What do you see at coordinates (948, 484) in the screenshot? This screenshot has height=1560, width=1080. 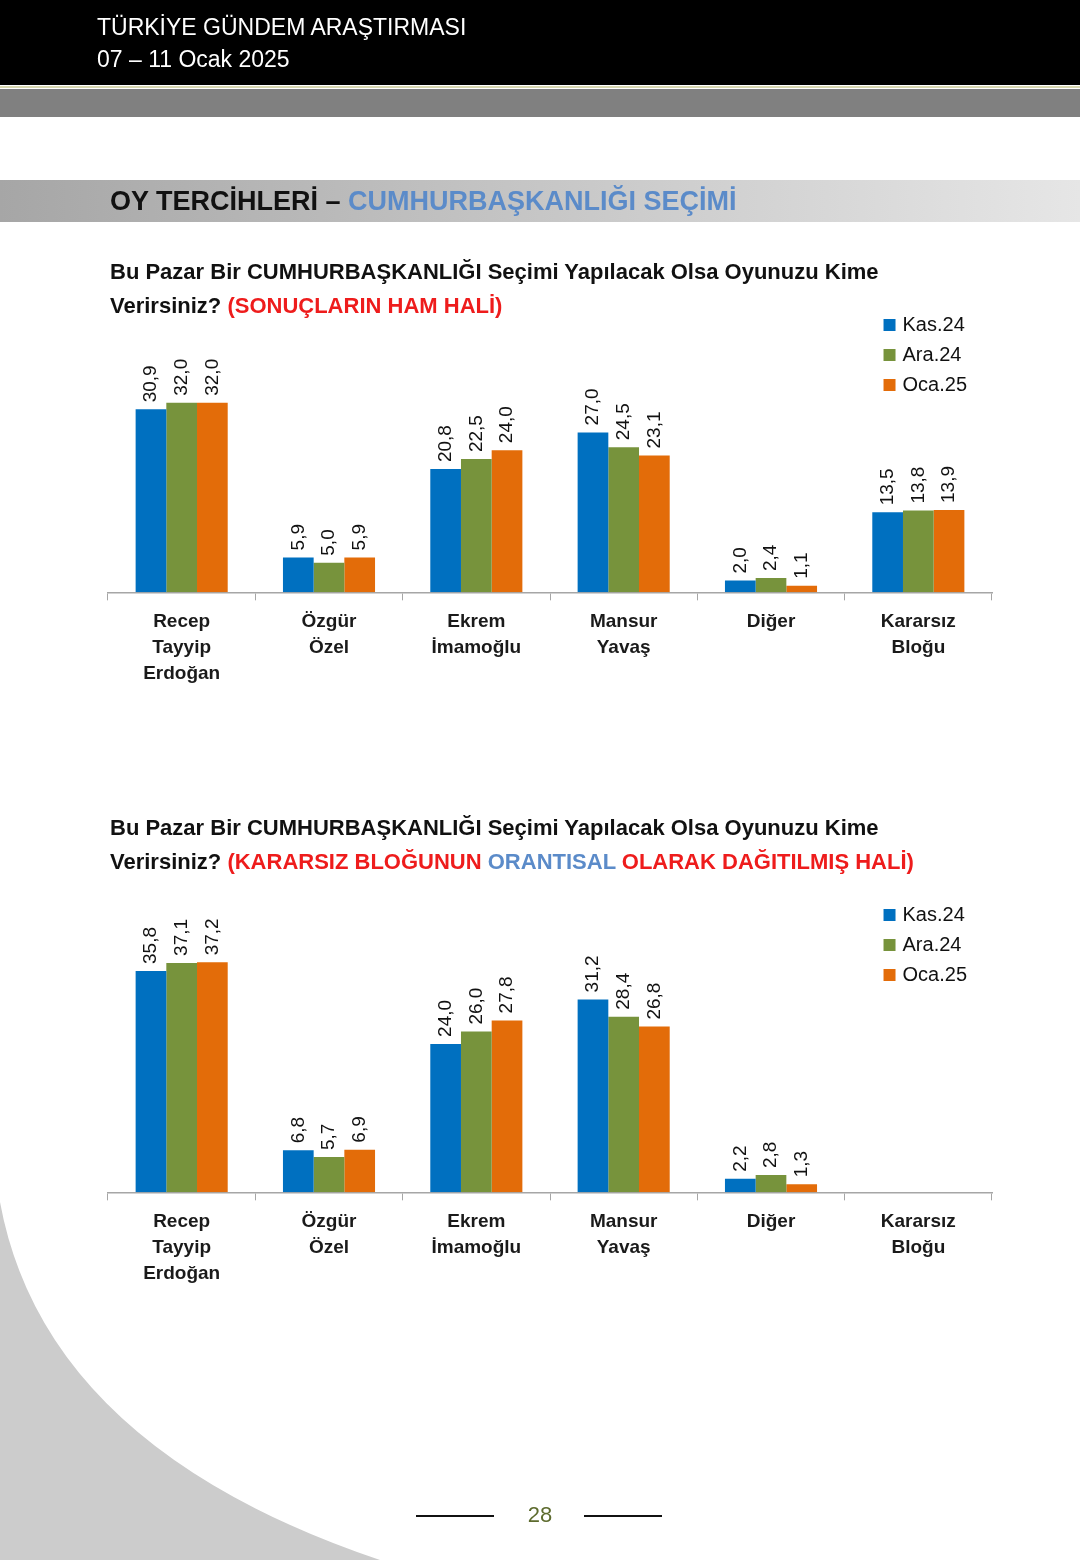 I see `data-label: 13,9` at bounding box center [948, 484].